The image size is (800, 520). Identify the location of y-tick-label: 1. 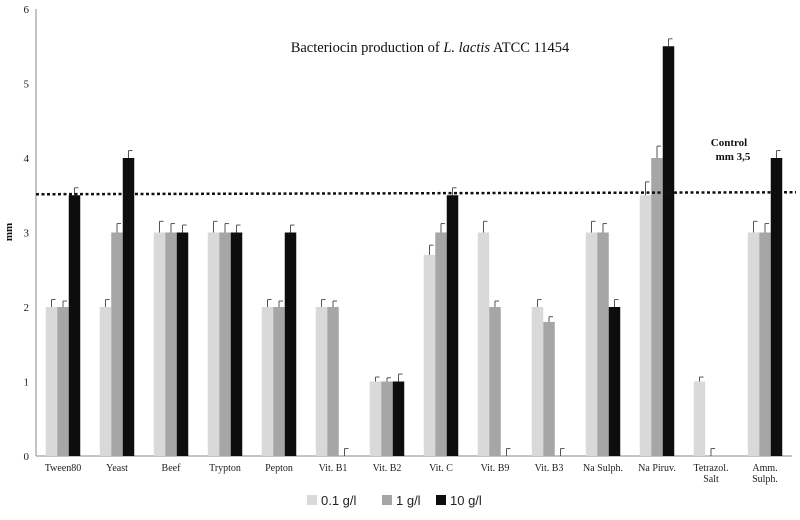
(27, 383).